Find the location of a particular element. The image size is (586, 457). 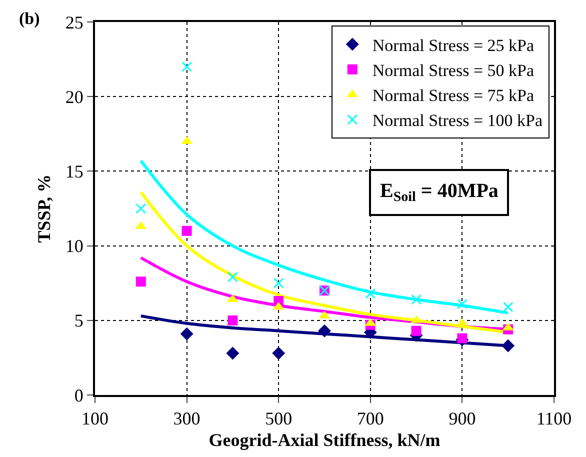

x-tick-label: 1100 is located at coordinates (554, 418).